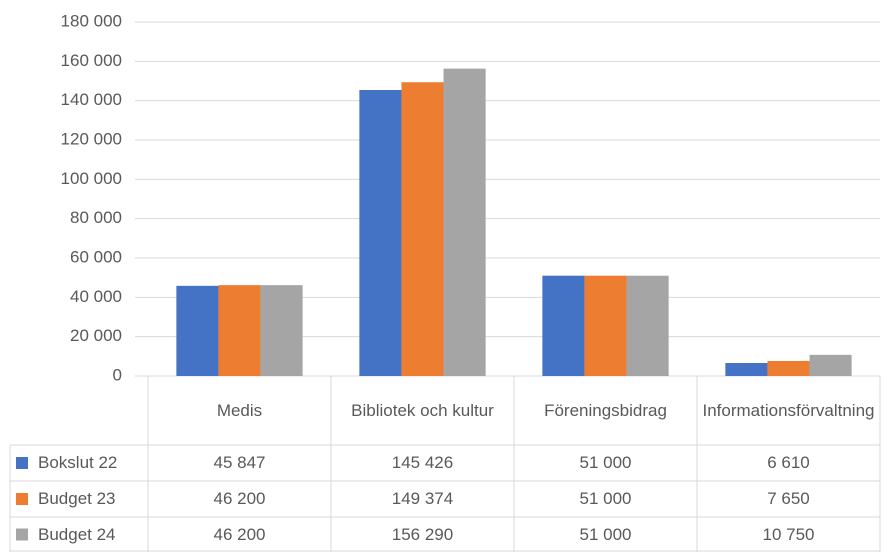 The image size is (887, 552). Describe the element at coordinates (422, 498) in the screenshot. I see `data-label: 149 374` at that location.